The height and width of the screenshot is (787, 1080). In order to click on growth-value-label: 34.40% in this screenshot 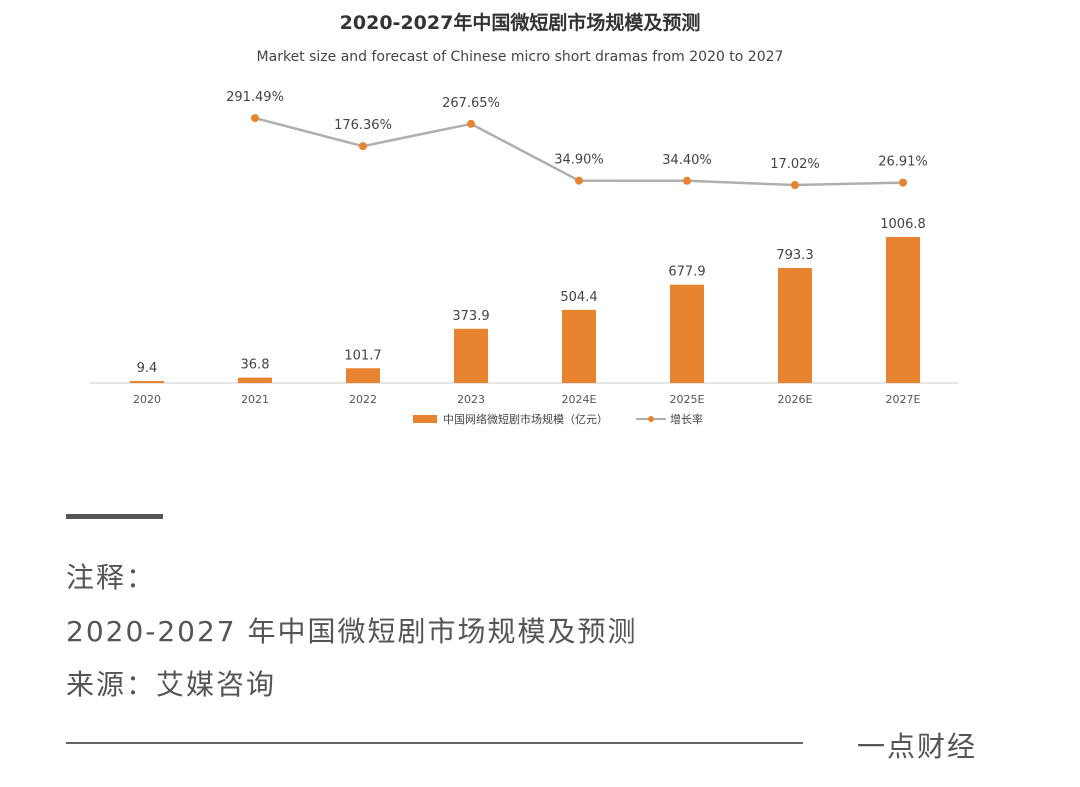, I will do `click(687, 160)`.